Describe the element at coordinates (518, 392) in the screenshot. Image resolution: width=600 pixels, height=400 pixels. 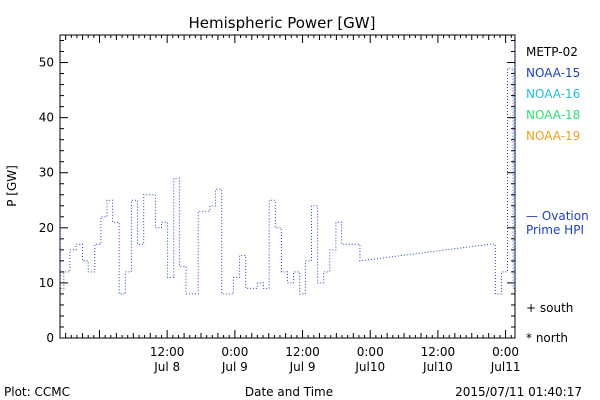
I see `plot-timestamp: 2015/07/11 01:40:17` at that location.